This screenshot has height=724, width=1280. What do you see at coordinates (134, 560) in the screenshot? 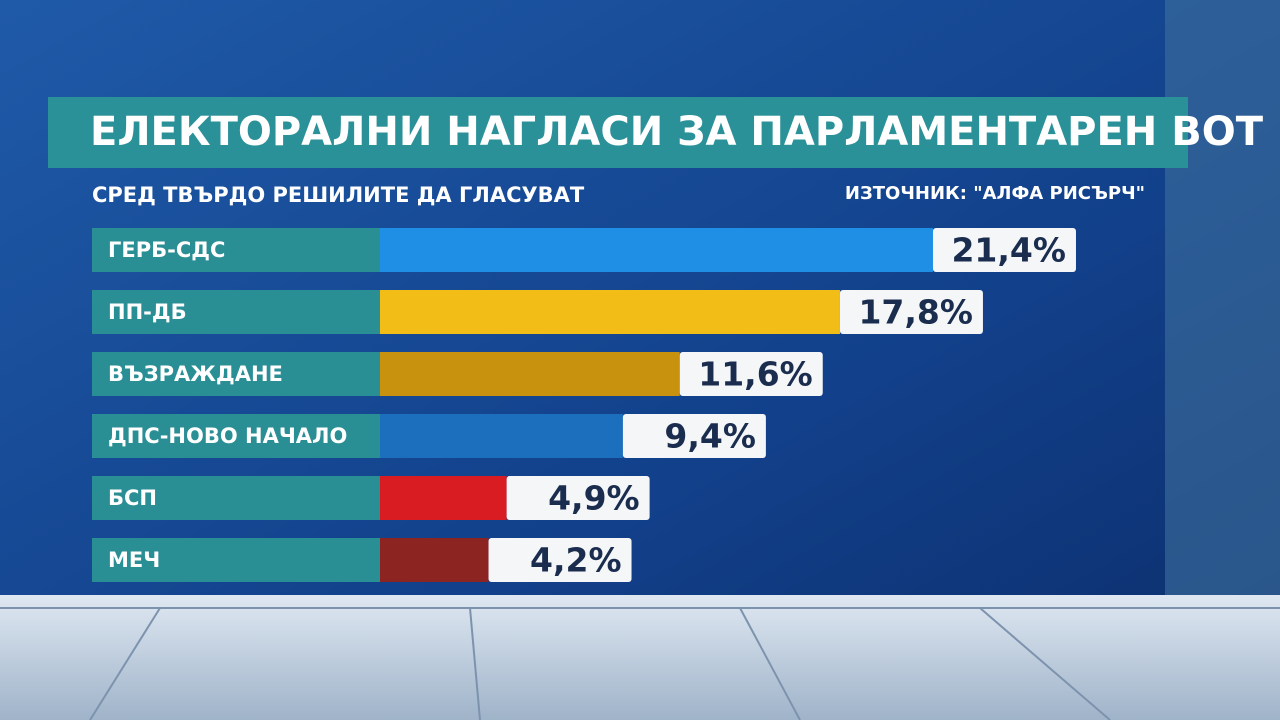
I see `category-label: МЕЧ` at bounding box center [134, 560].